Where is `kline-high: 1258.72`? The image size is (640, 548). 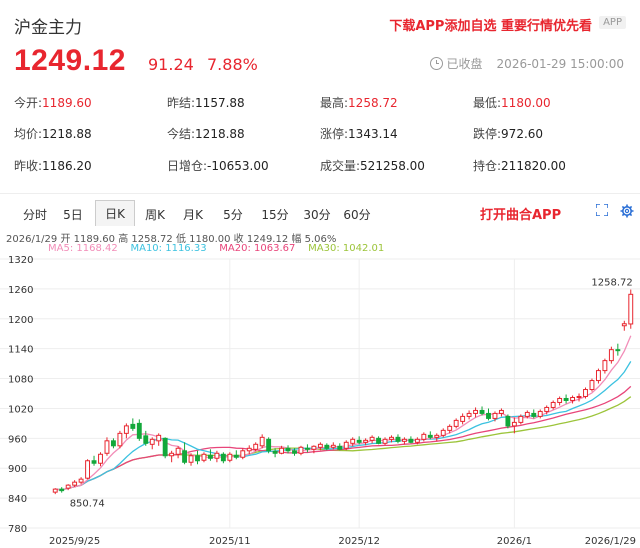
kline-high: 1258.72 is located at coordinates (152, 239).